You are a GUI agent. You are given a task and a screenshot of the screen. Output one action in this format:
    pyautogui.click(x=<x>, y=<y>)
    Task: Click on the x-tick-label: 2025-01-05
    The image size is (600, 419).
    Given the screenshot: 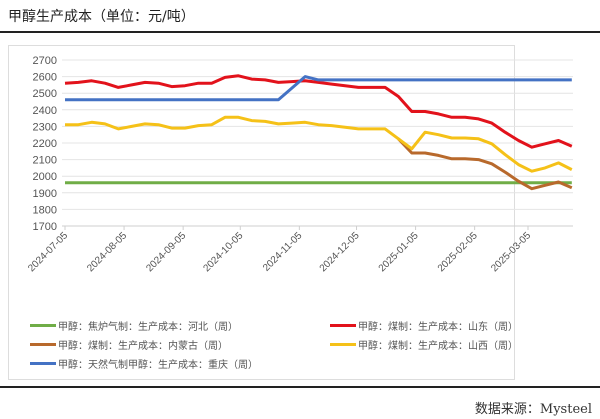 What is the action you would take?
    pyautogui.click(x=399, y=252)
    